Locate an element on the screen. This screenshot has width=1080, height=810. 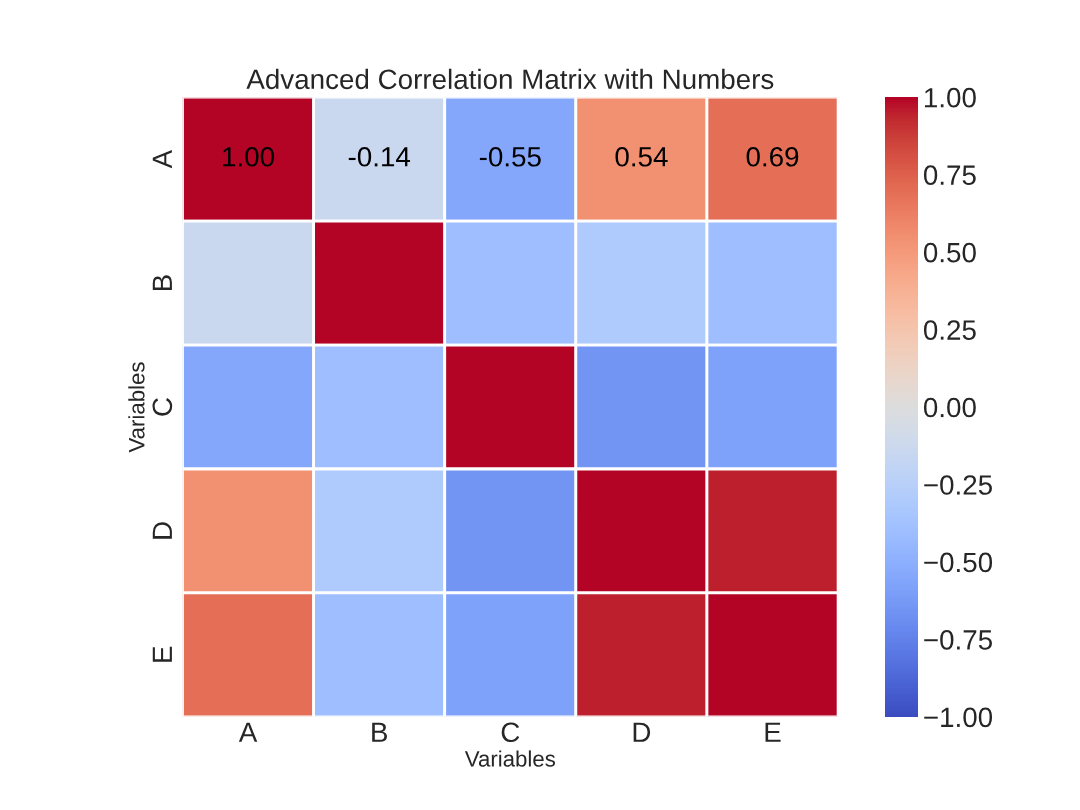
color-bar-label: 0.00 is located at coordinates (949, 407).